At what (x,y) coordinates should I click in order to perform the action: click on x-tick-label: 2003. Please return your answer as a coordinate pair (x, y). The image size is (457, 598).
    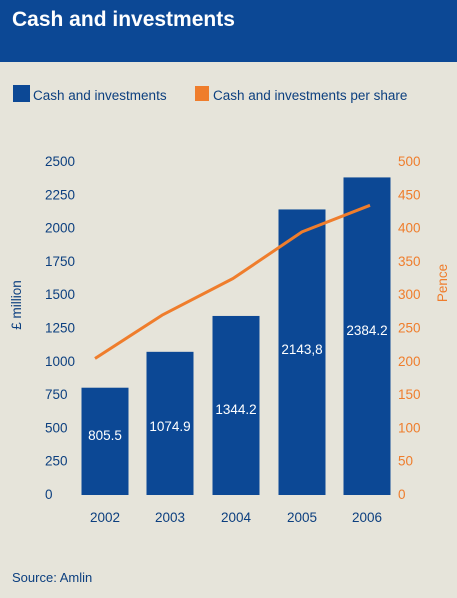
    Looking at the image, I should click on (170, 517).